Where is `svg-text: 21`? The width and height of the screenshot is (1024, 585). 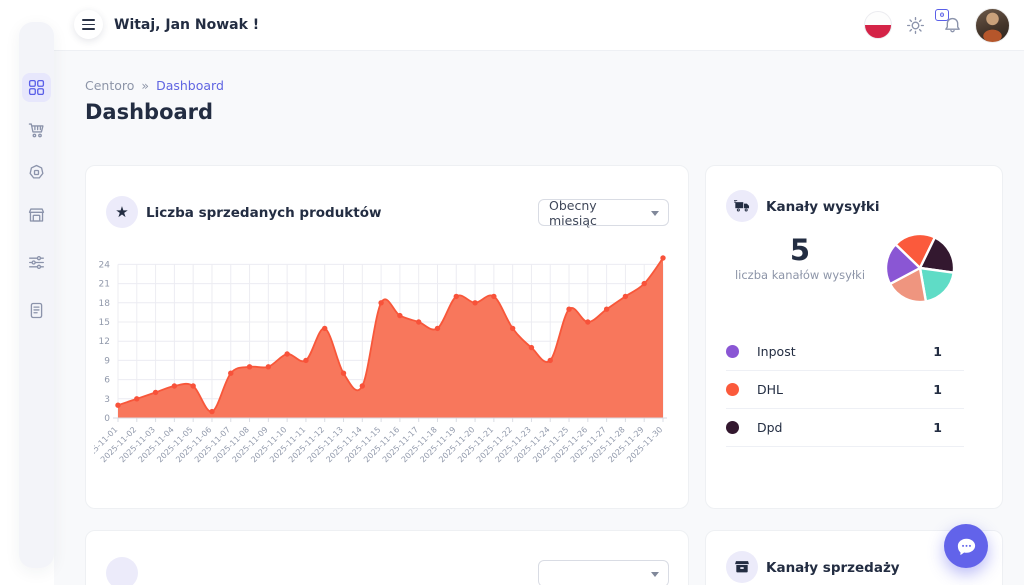 svg-text: 21 is located at coordinates (104, 285).